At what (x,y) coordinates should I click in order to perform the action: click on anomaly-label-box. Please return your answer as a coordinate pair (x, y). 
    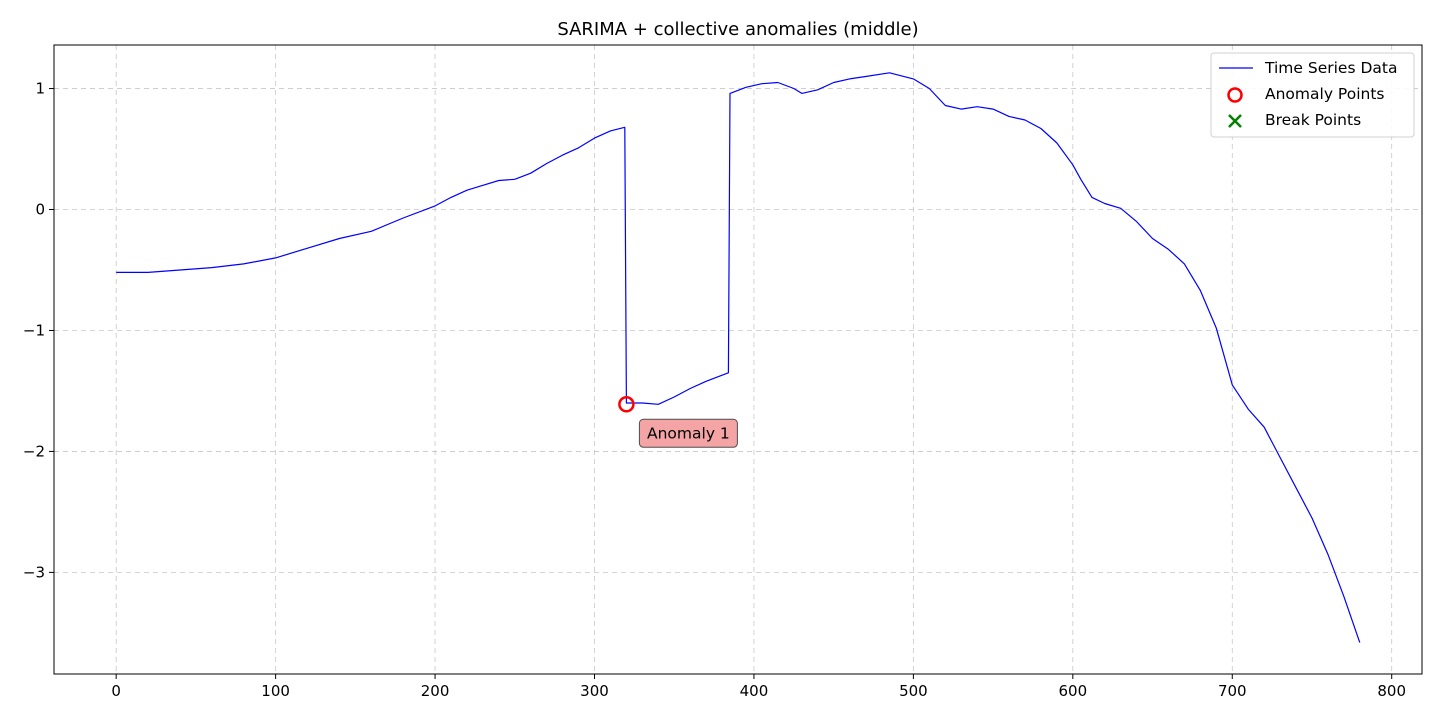
    Looking at the image, I should click on (688, 433).